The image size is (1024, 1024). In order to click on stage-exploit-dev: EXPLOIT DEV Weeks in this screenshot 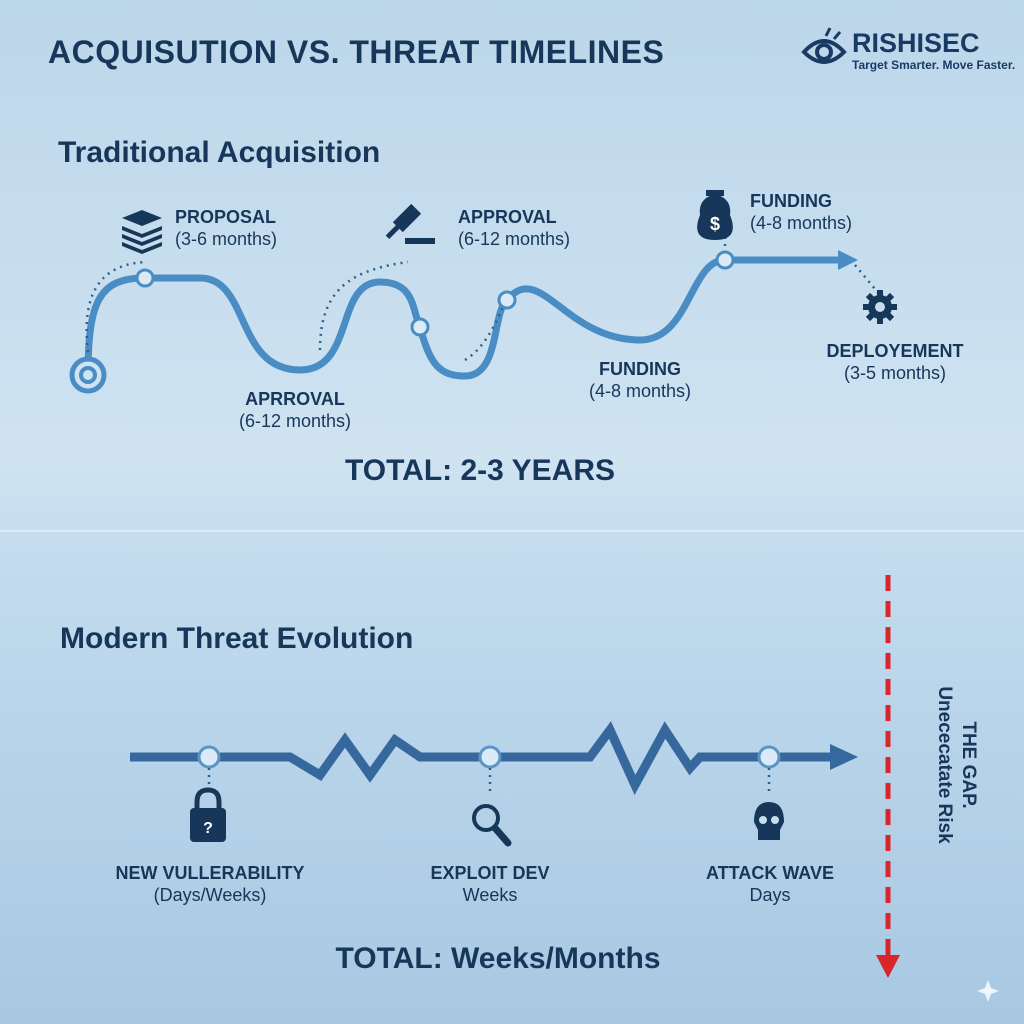, I will do `click(490, 884)`.